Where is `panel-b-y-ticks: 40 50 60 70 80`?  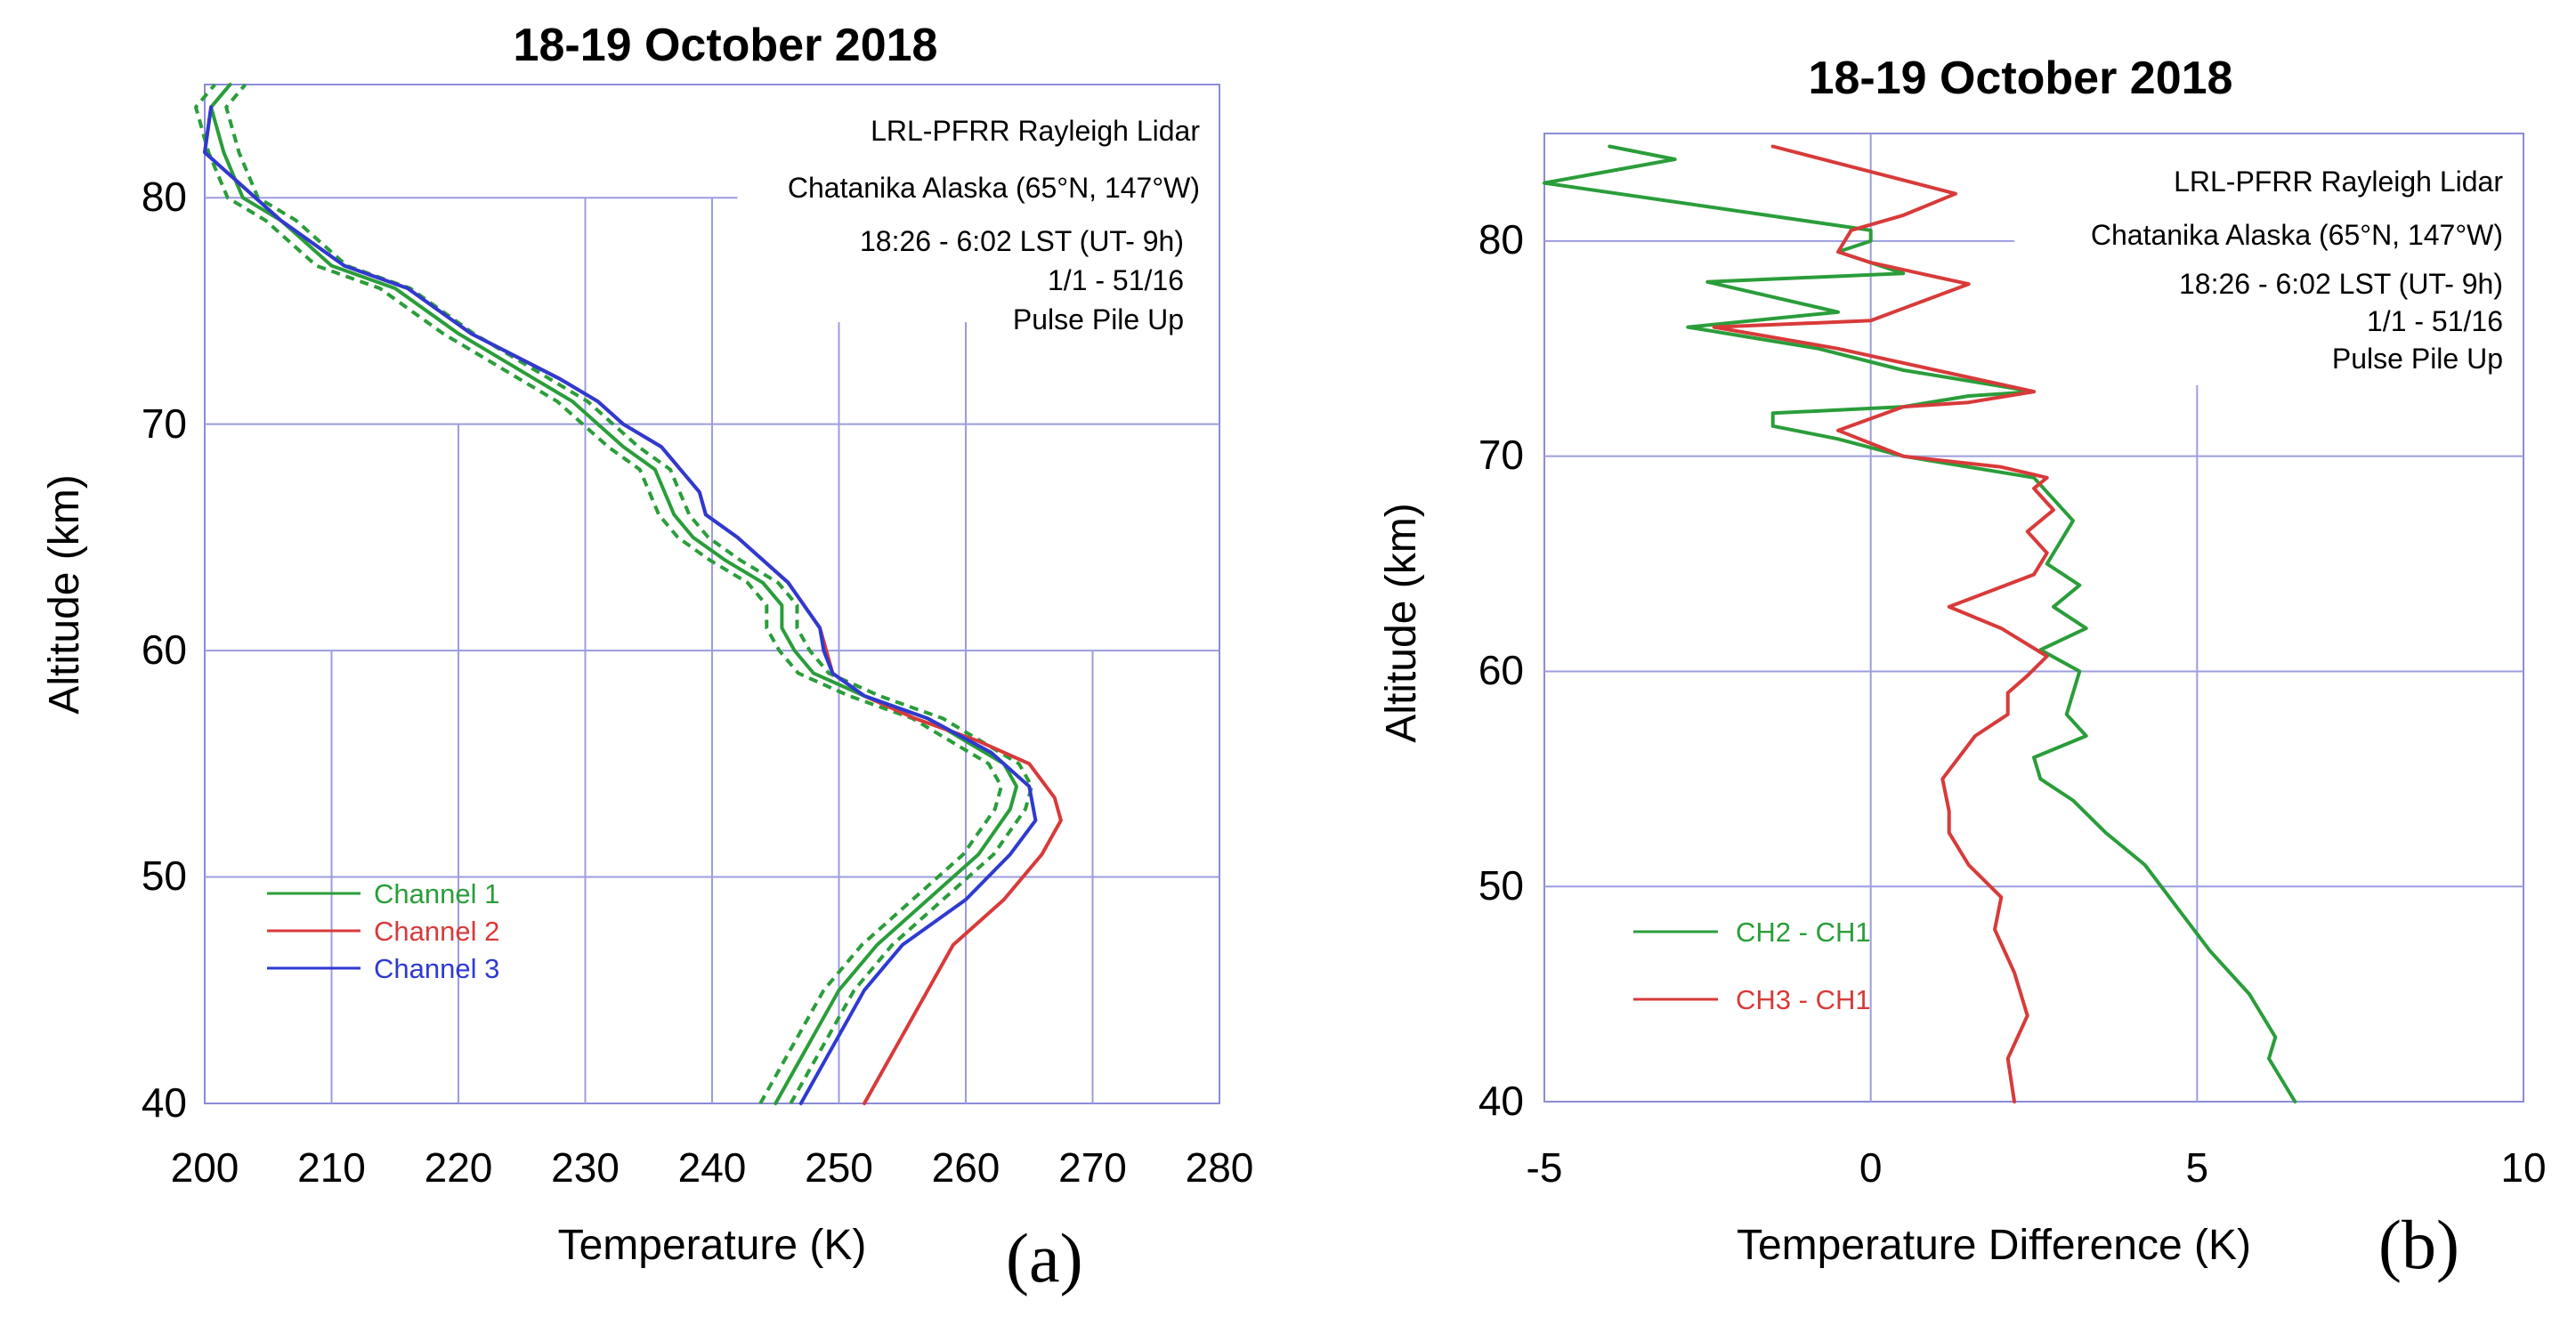
panel-b-y-ticks: 40 50 60 70 80 is located at coordinates (1501, 670).